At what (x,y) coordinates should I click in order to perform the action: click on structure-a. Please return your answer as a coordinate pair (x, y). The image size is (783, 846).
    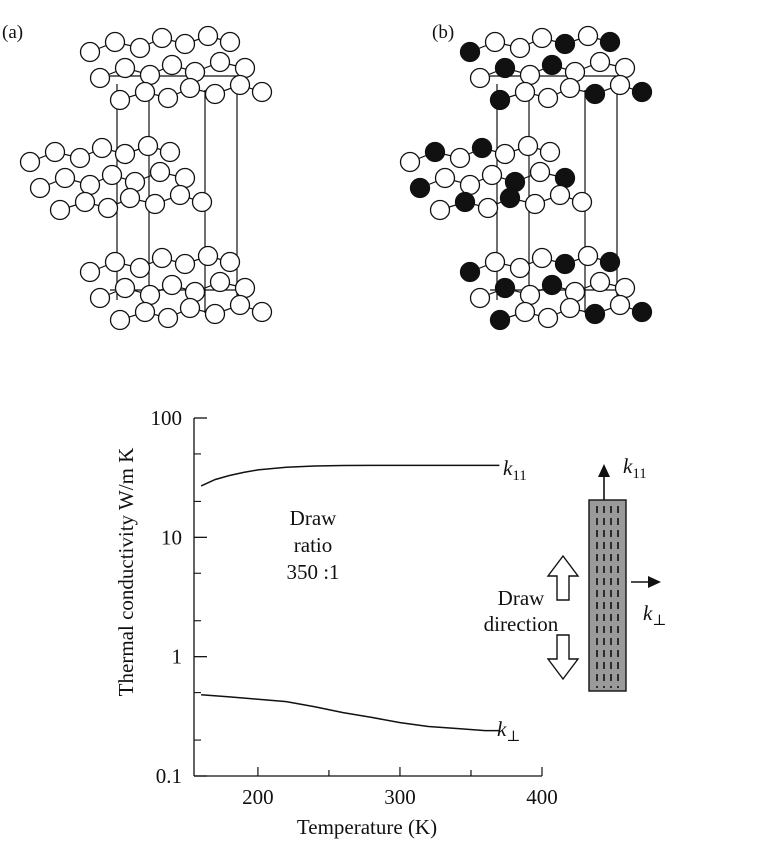
    Looking at the image, I should click on (146, 178).